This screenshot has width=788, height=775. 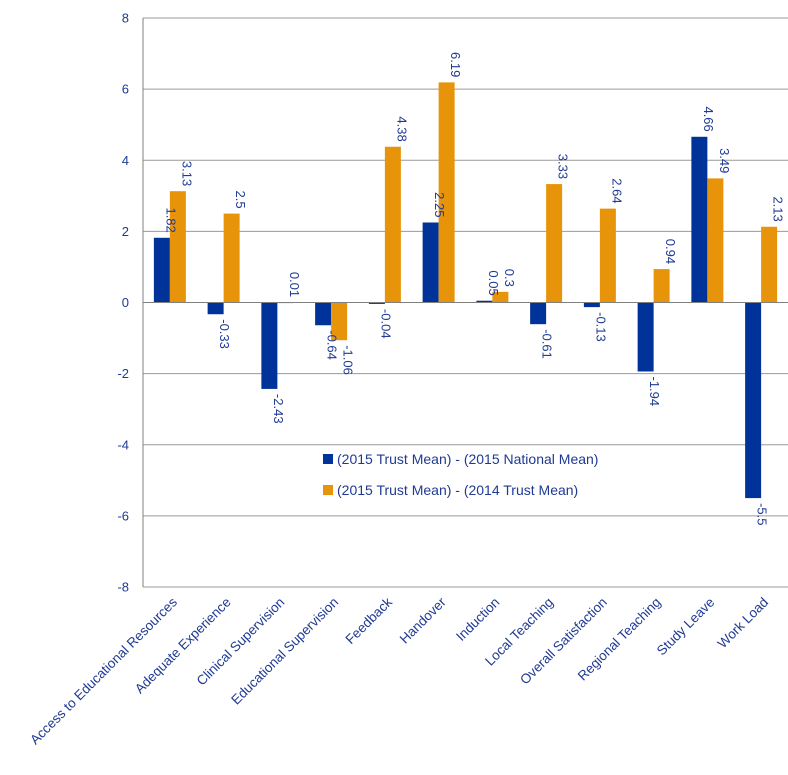 I want to click on data-label-series-2: 3.33, so click(x=563, y=166).